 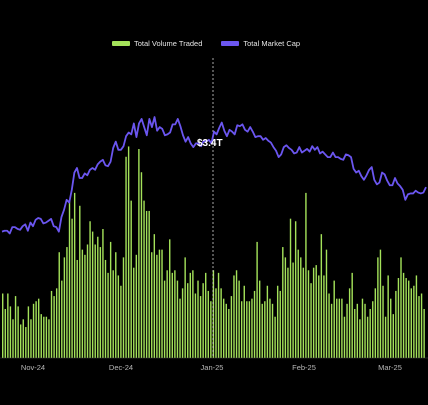 What do you see at coordinates (230, 43) in the screenshot?
I see `legend-swatch-market-cap` at bounding box center [230, 43].